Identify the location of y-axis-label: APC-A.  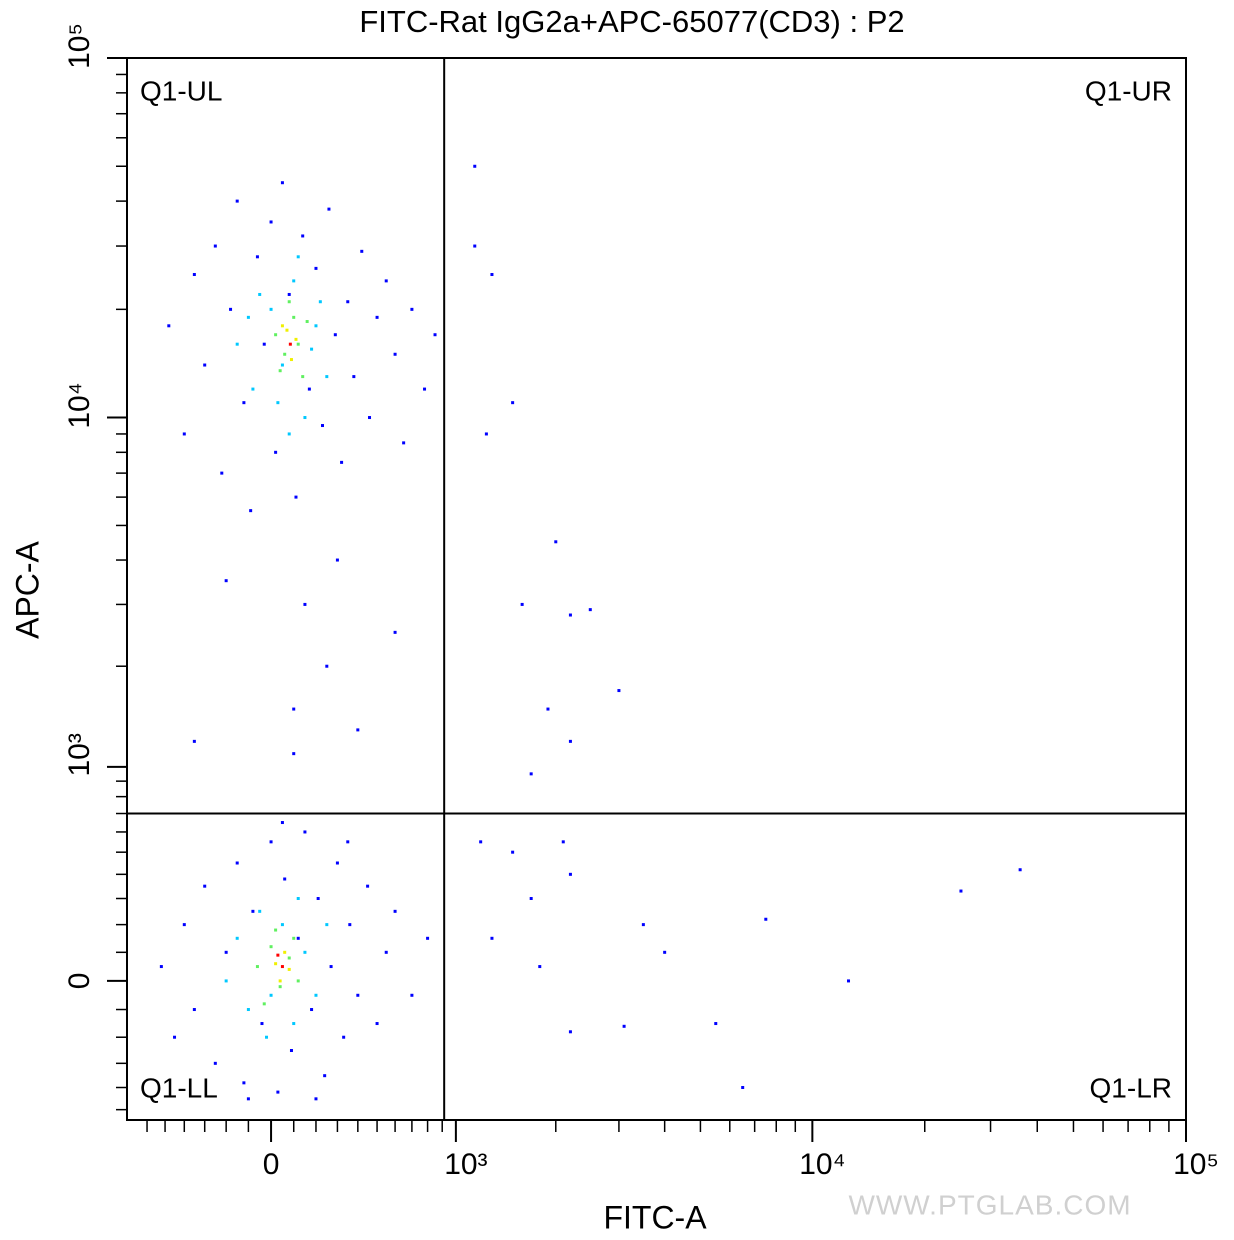
(27, 589).